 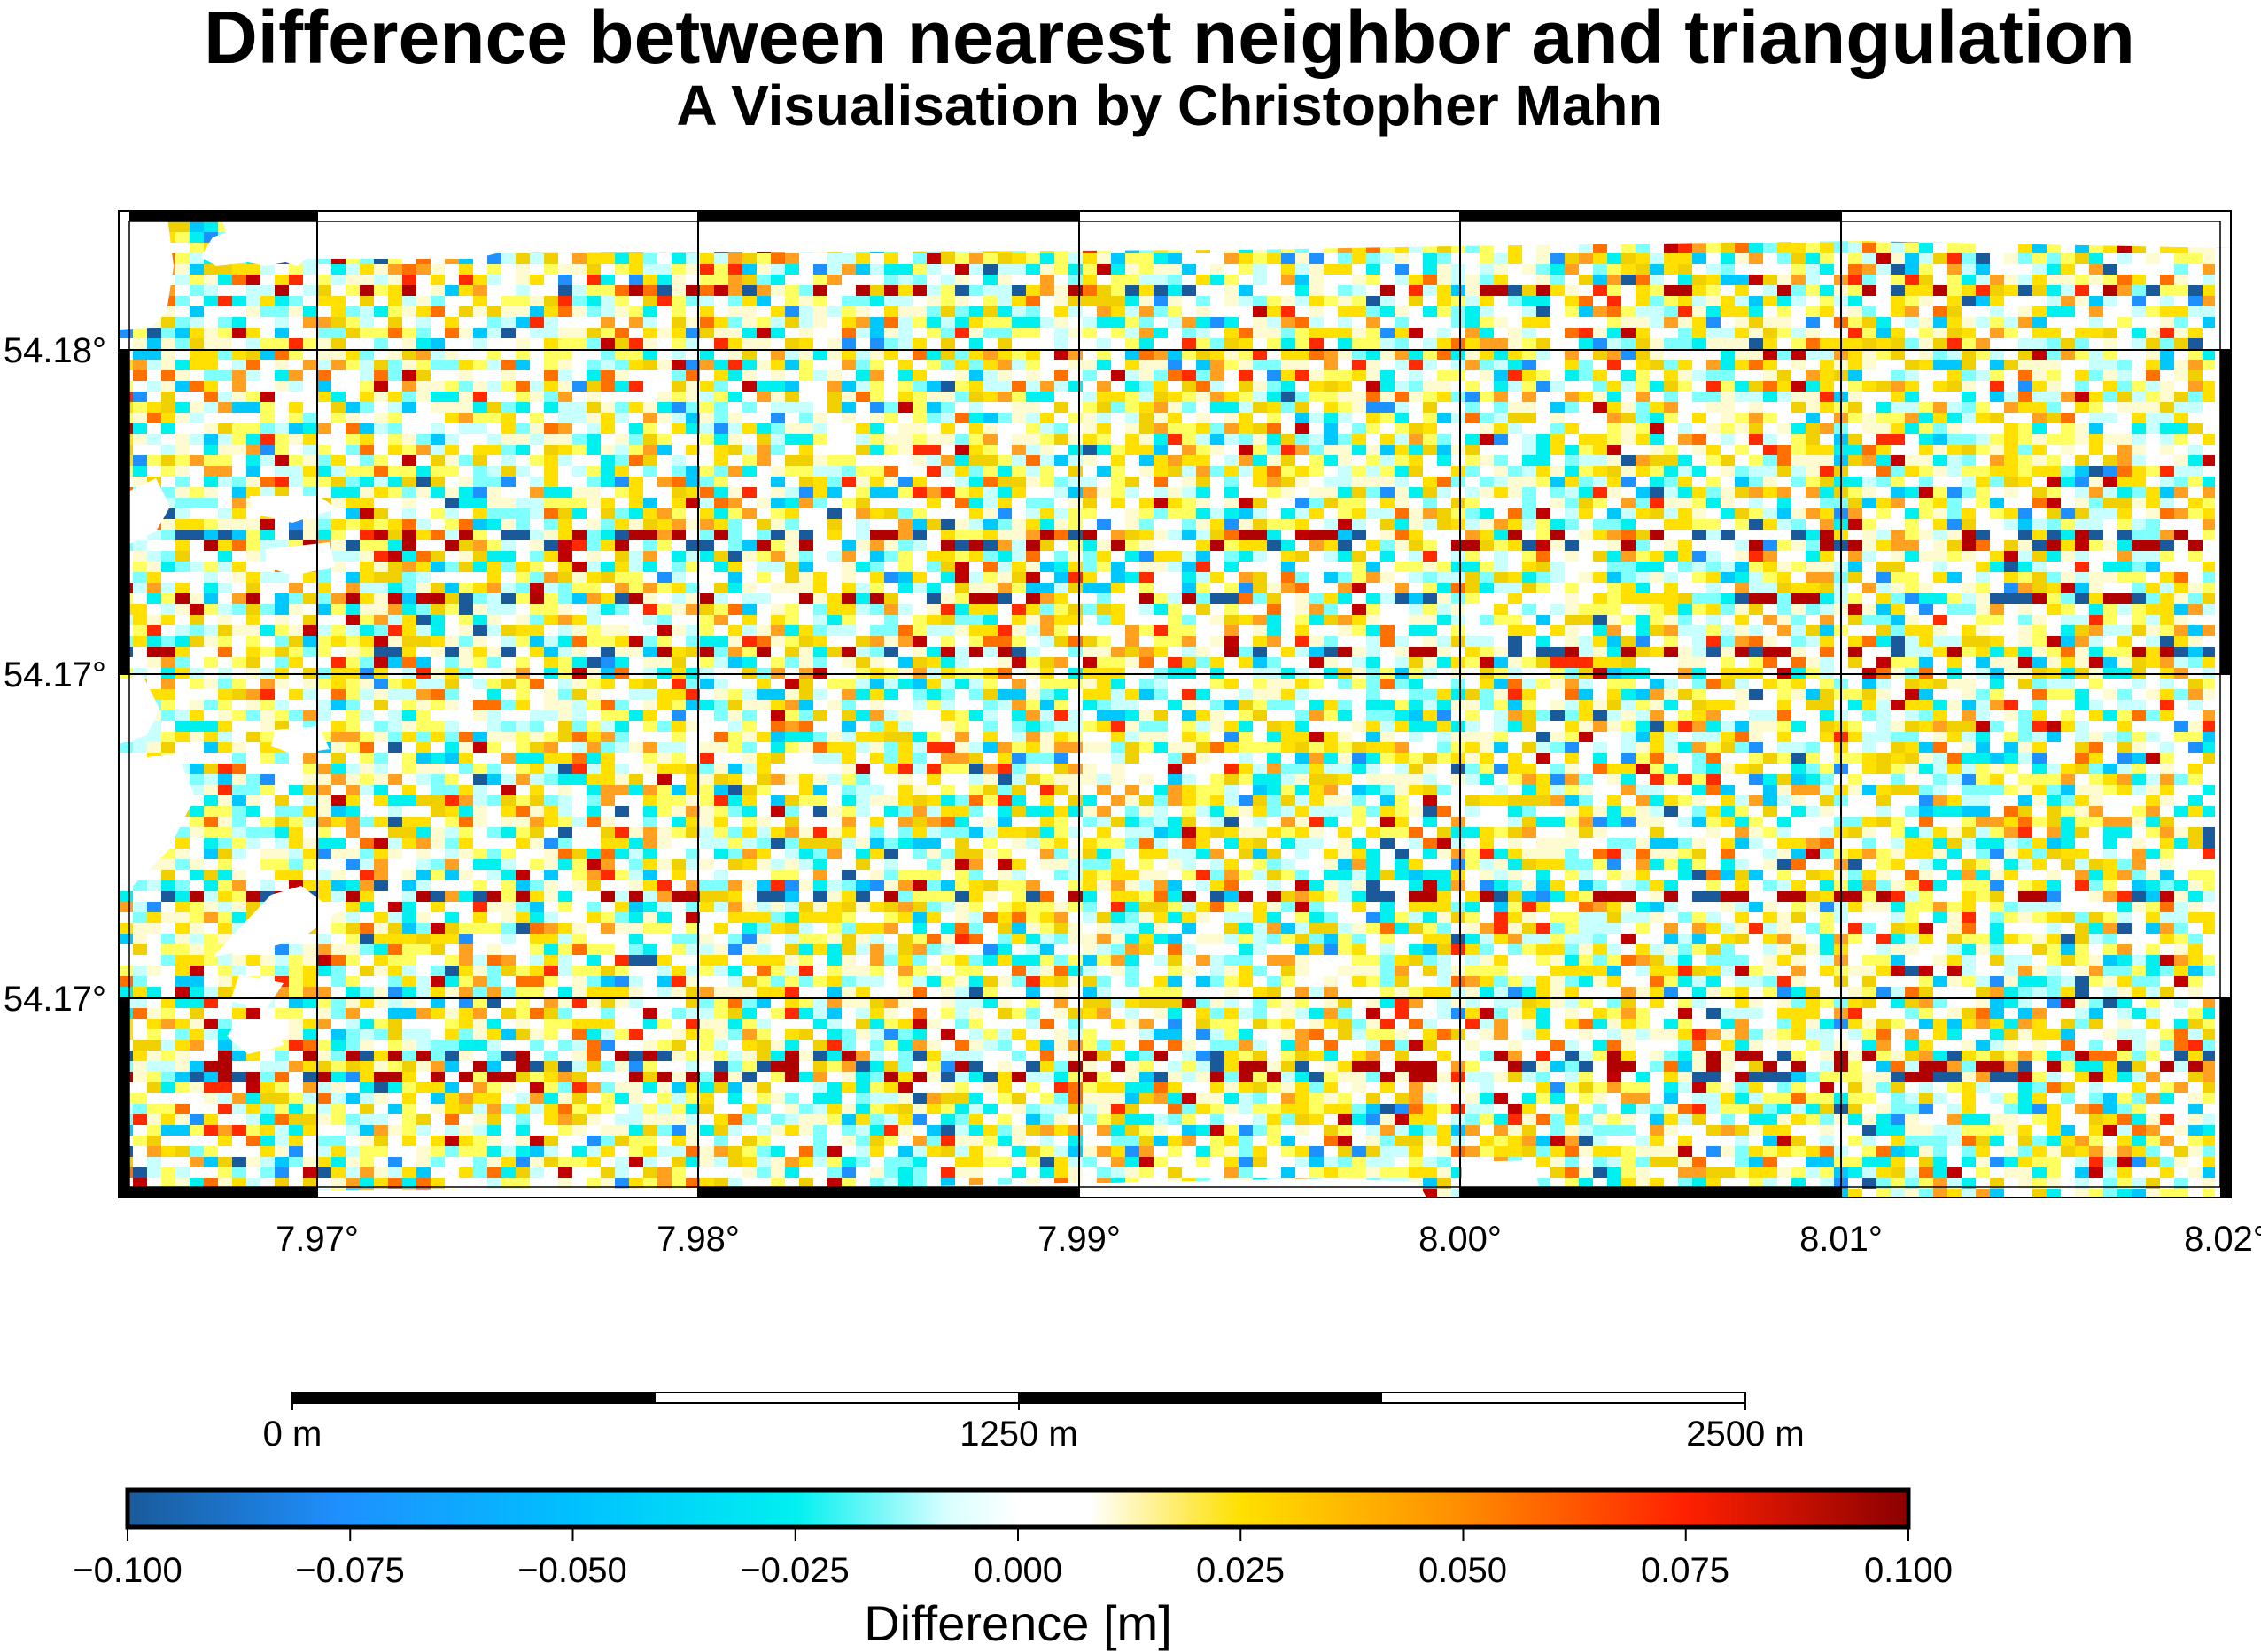 What do you see at coordinates (1460, 1240) in the screenshot?
I see `x-tick-label: 8.00°` at bounding box center [1460, 1240].